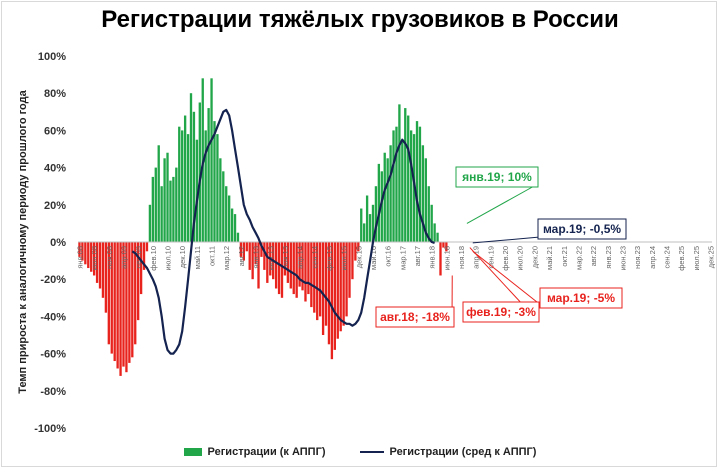 The height and width of the screenshot is (470, 720). Describe the element at coordinates (53, 280) in the screenshot. I see `y-tick-label: -20%` at that location.